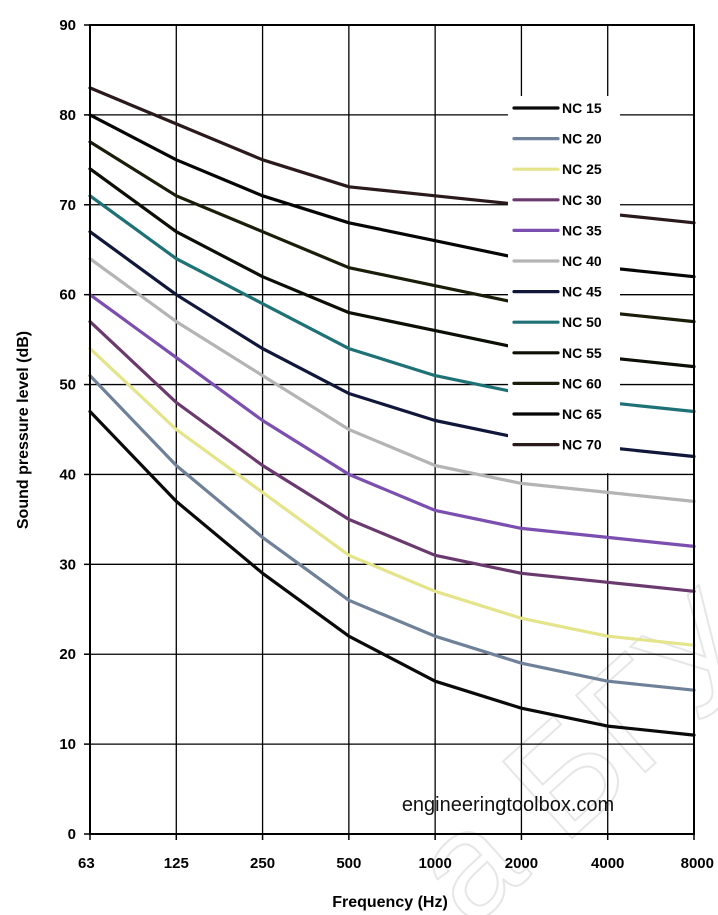 This screenshot has width=718, height=915. What do you see at coordinates (67, 564) in the screenshot?
I see `y-tick-label: 30` at bounding box center [67, 564].